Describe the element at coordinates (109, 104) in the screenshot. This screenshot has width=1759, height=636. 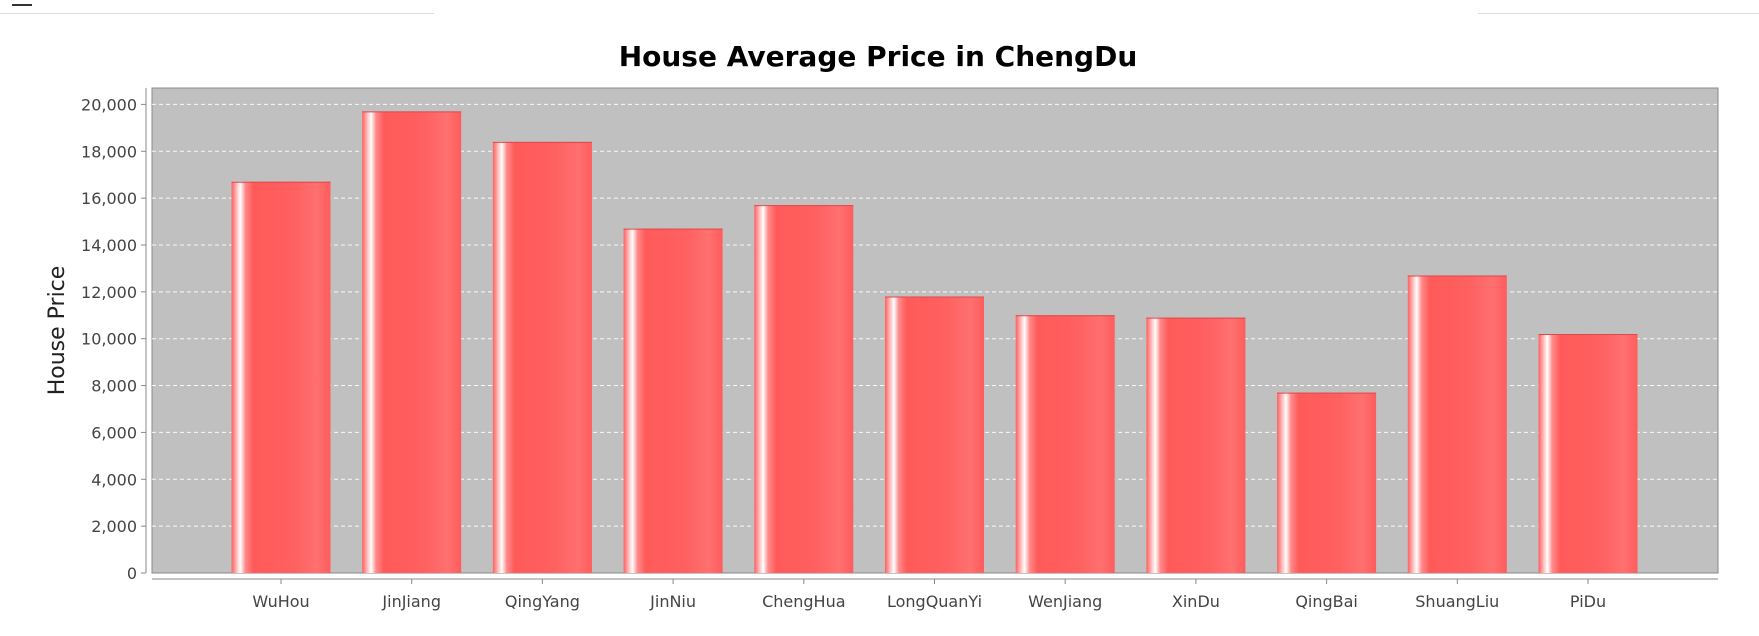
I see `y-tick-label: 20,000` at that location.